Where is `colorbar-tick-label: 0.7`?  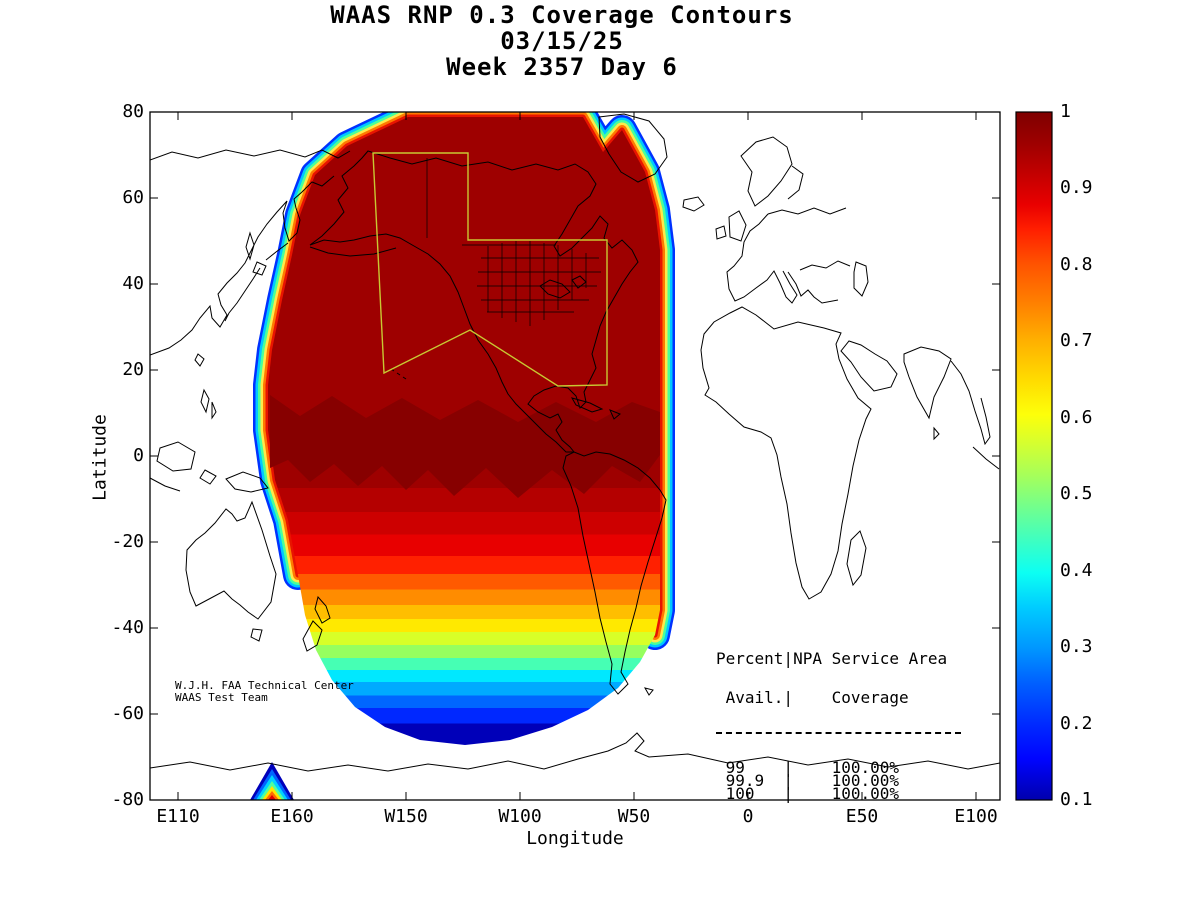
colorbar-tick-label: 0.7 is located at coordinates (1076, 341).